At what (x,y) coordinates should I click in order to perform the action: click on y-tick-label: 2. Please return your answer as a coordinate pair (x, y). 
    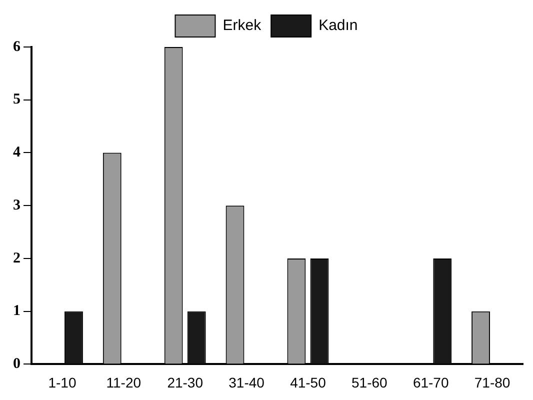
    Looking at the image, I should click on (16, 258).